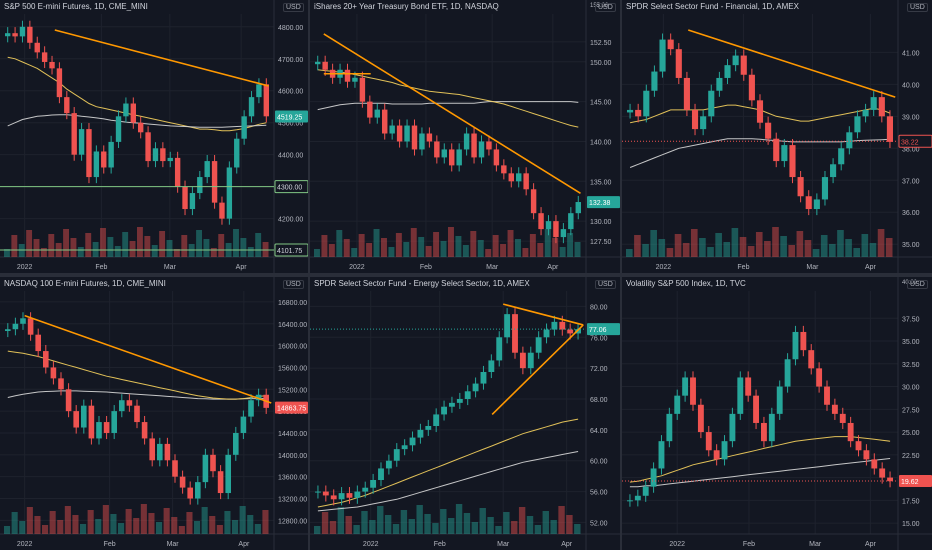 This screenshot has width=932, height=550. I want to click on x-tick-label: 2022, so click(677, 544).